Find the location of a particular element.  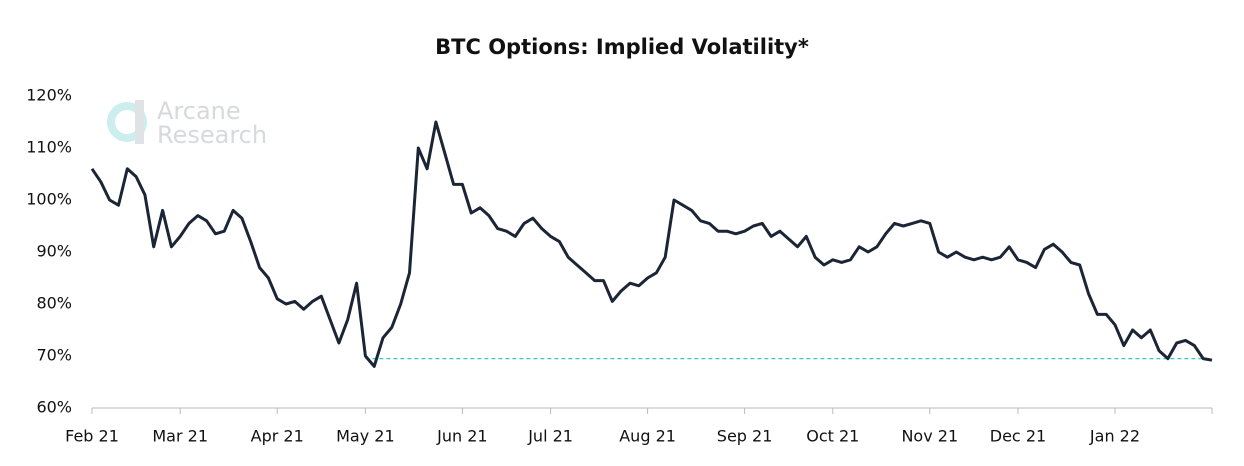

x-tick-label: Apr 21 is located at coordinates (277, 436).